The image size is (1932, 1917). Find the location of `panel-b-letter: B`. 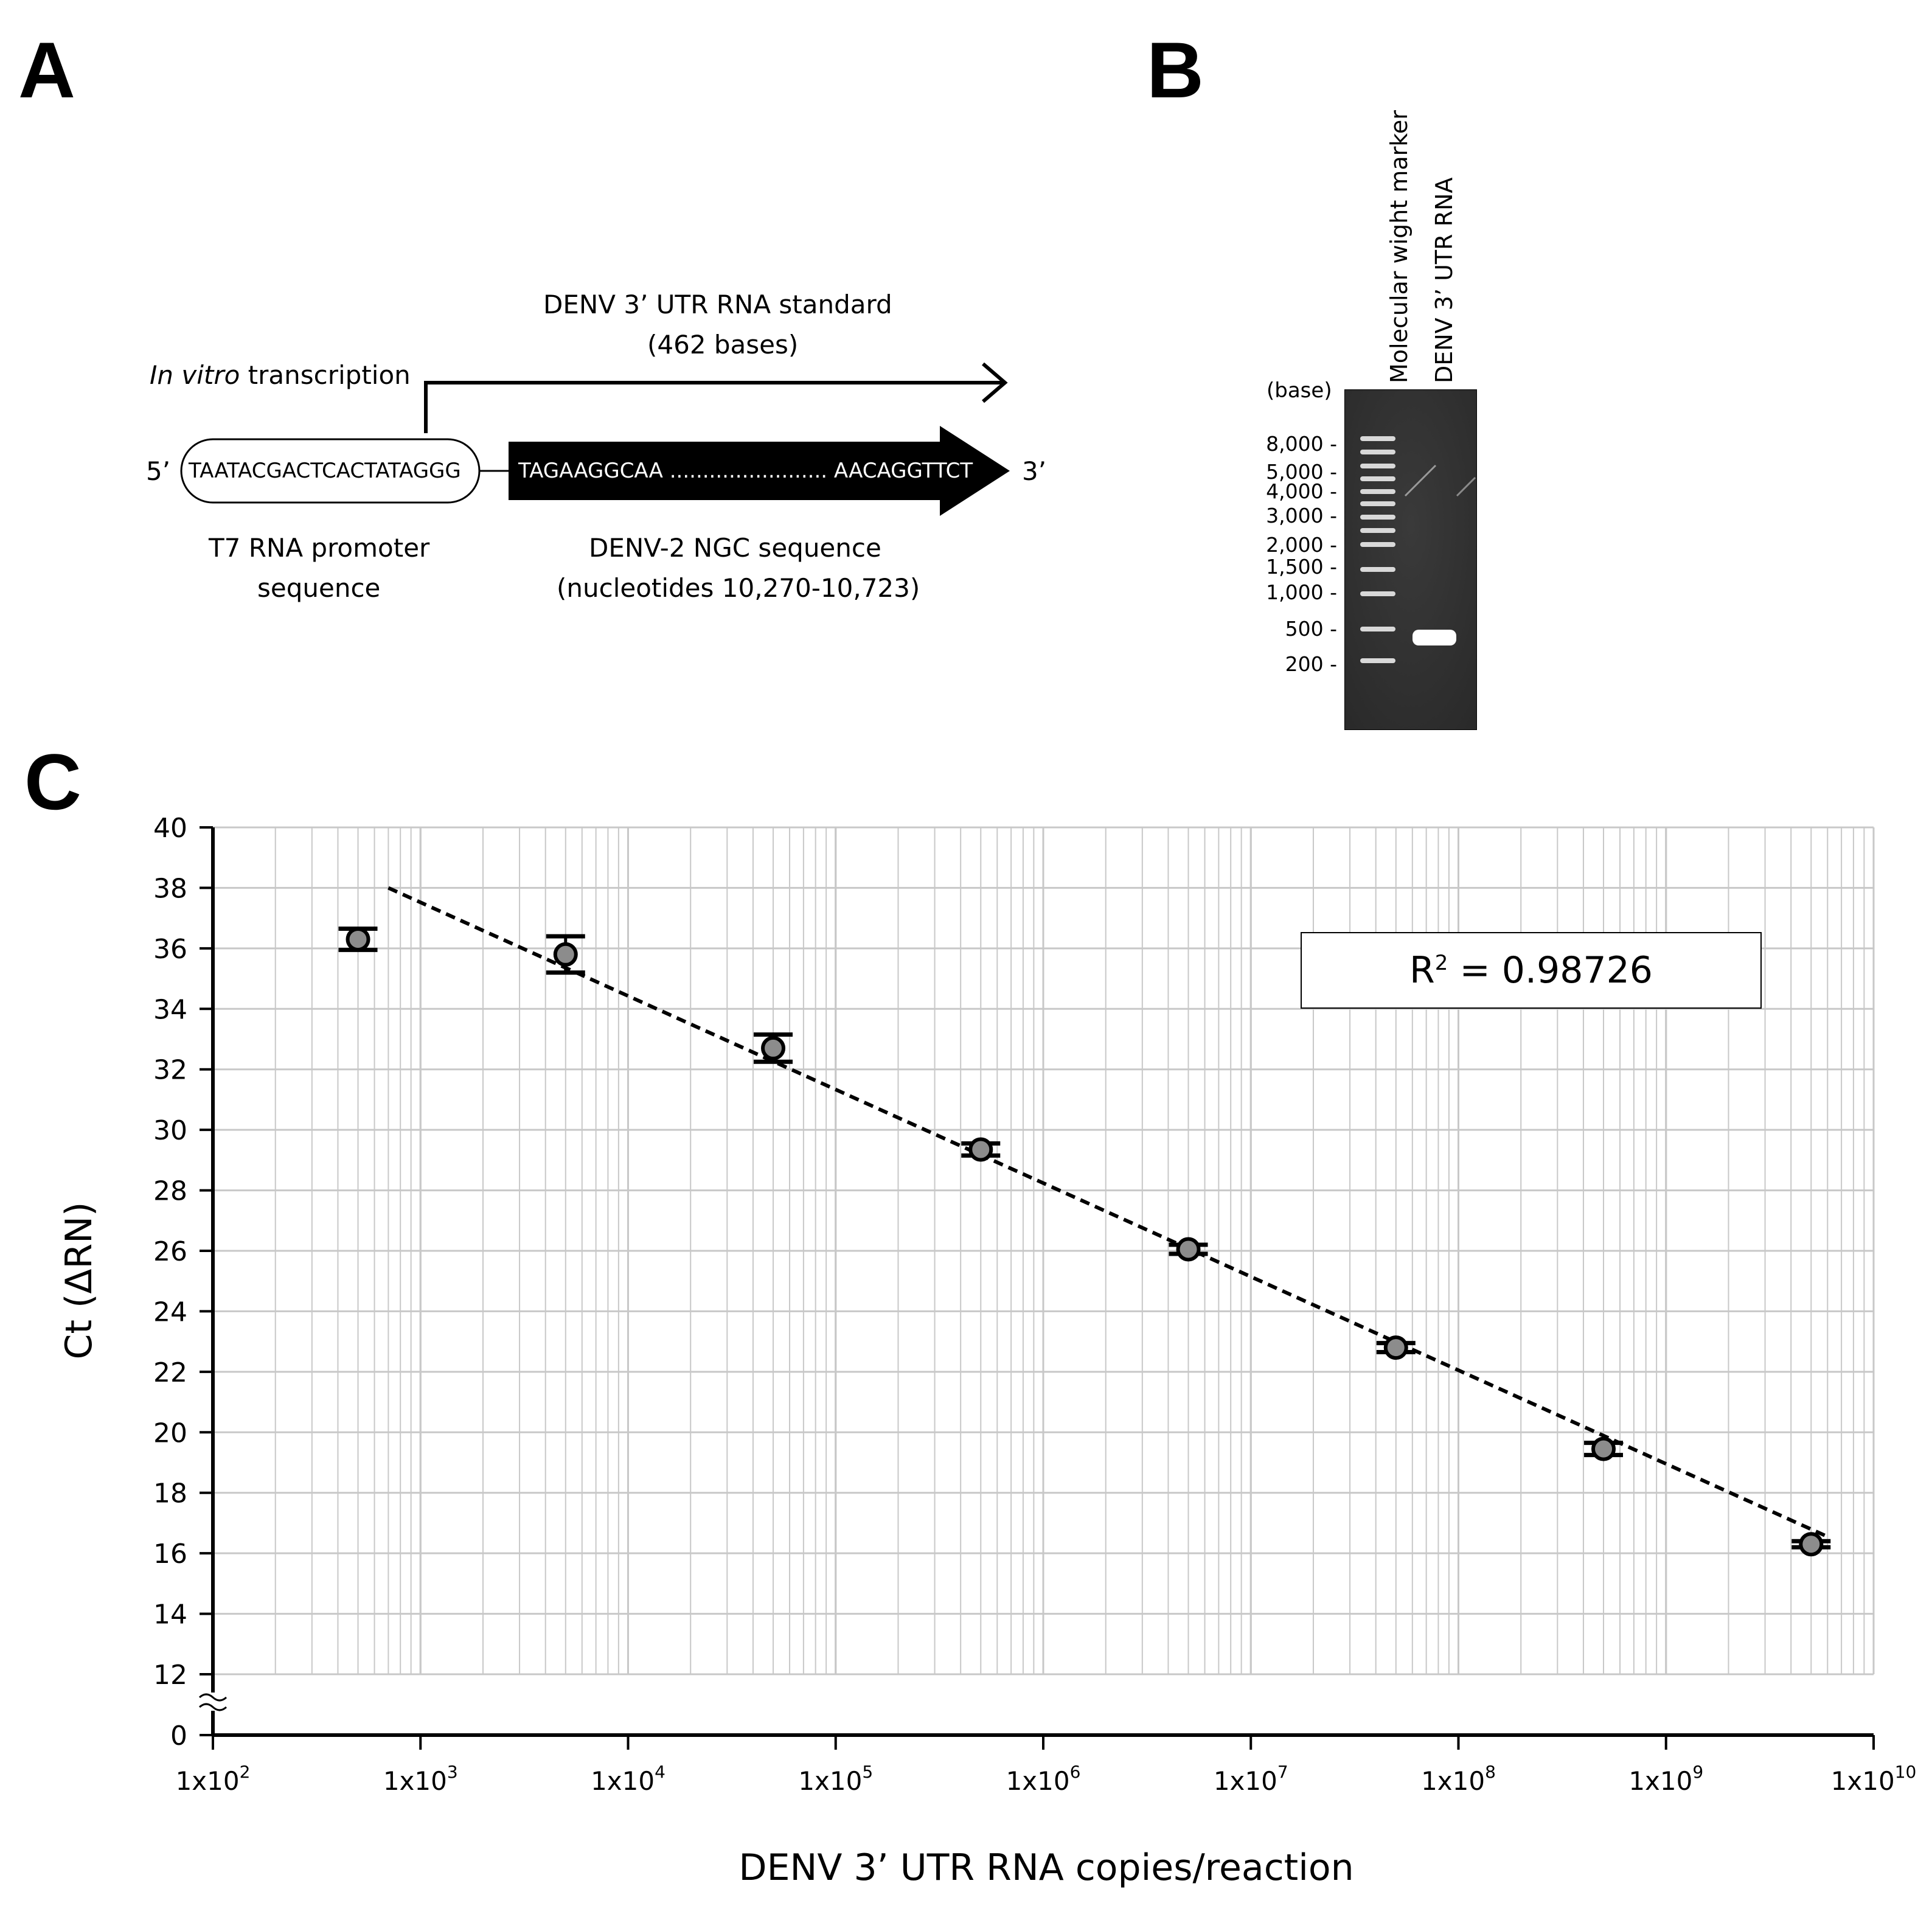

panel-b-letter: B is located at coordinates (1175, 70).